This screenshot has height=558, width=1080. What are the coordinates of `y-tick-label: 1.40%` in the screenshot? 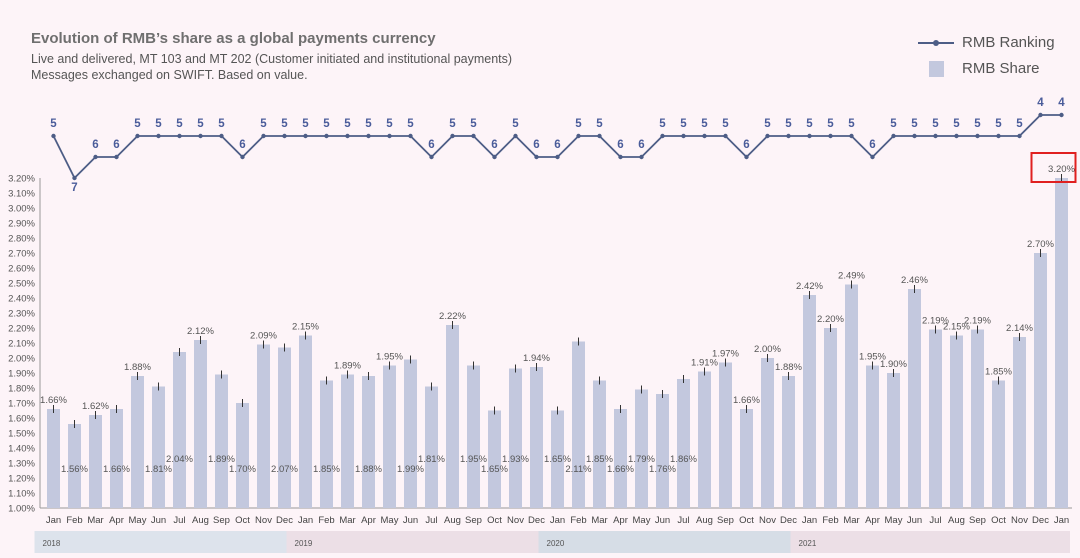 It's located at (21, 449).